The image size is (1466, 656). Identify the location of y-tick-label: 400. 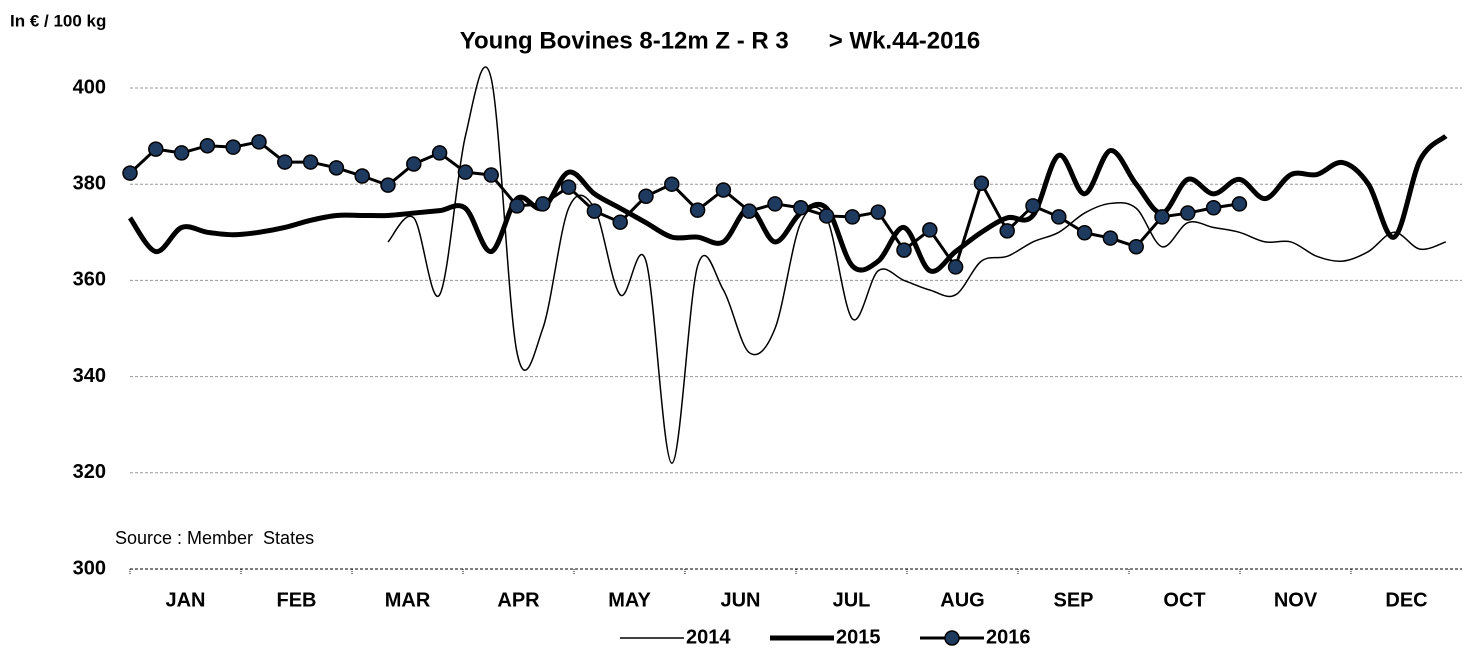
(89, 87).